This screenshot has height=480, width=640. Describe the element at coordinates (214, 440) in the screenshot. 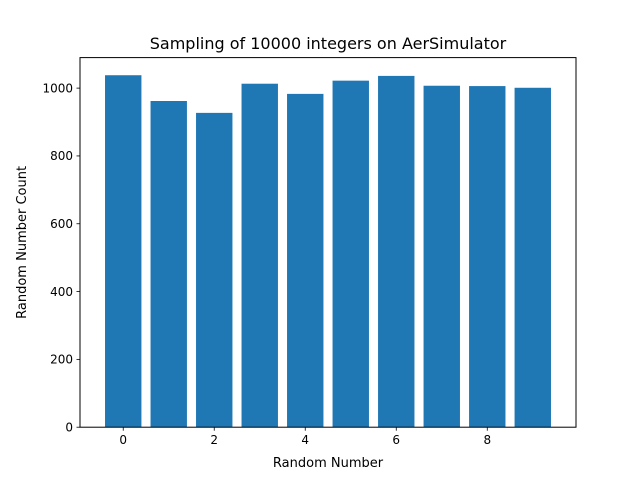

I see `x-tick-label: 2` at that location.